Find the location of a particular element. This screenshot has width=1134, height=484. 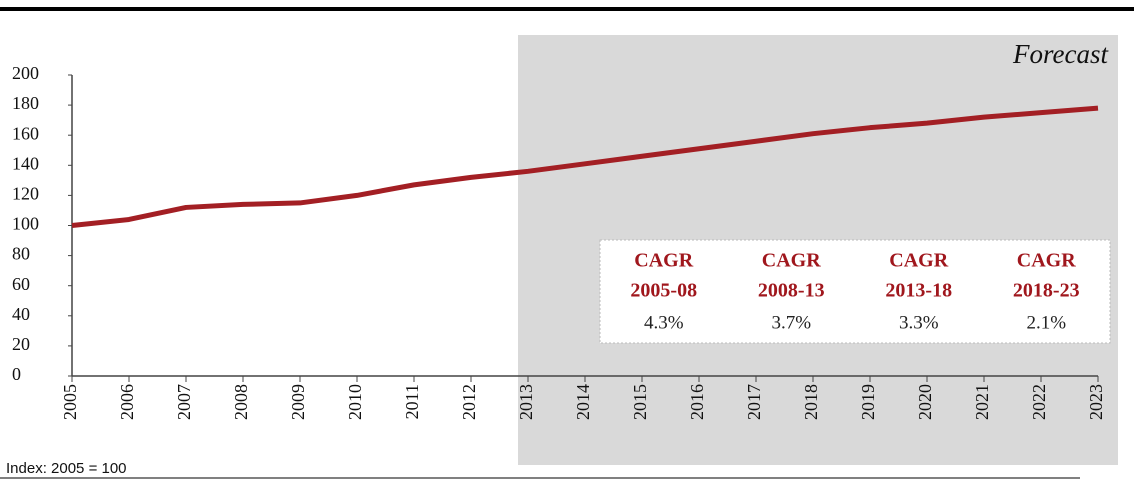

x-tick-label: 2013 is located at coordinates (526, 402).